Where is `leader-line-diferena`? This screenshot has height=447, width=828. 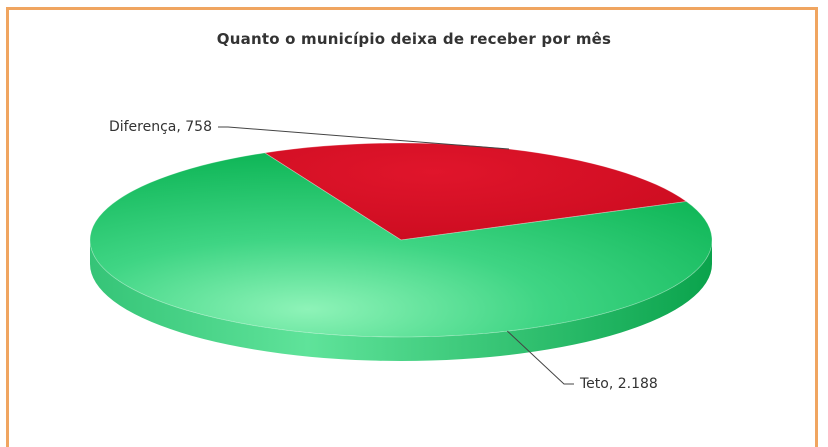
leader-line-diferena is located at coordinates (364, 138).